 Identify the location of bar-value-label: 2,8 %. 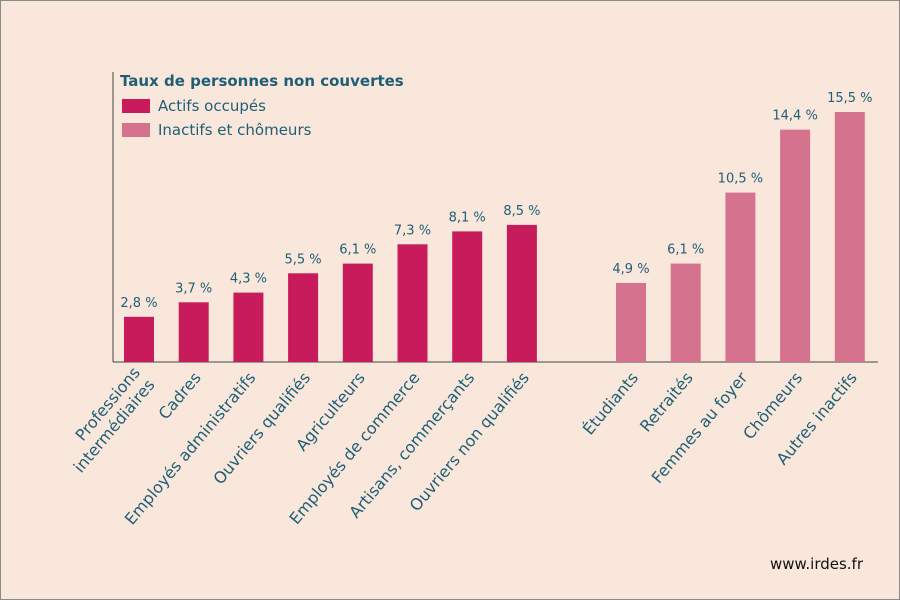
(138, 303).